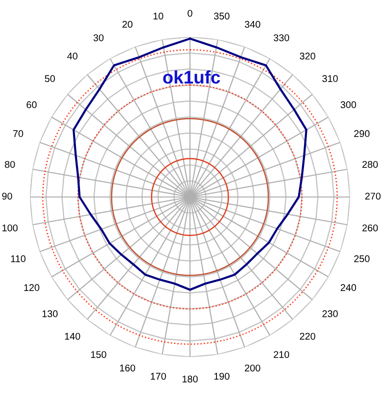  I want to click on spoke-label: 80, so click(9, 164).